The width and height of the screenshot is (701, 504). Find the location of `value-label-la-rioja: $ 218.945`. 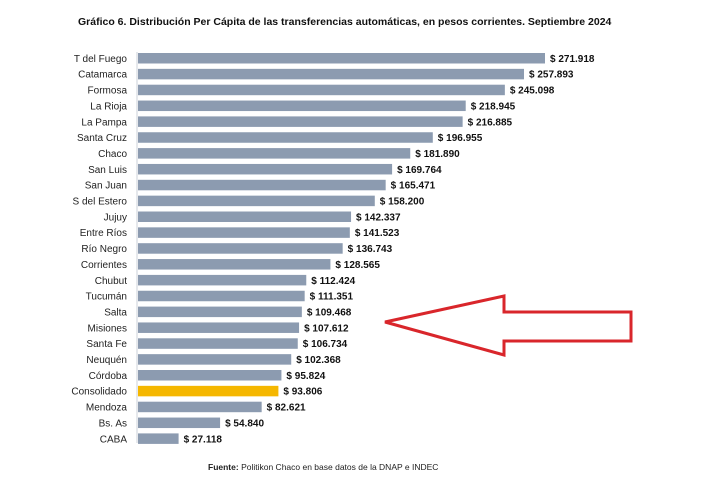

value-label-la-rioja: $ 218.945 is located at coordinates (493, 106).